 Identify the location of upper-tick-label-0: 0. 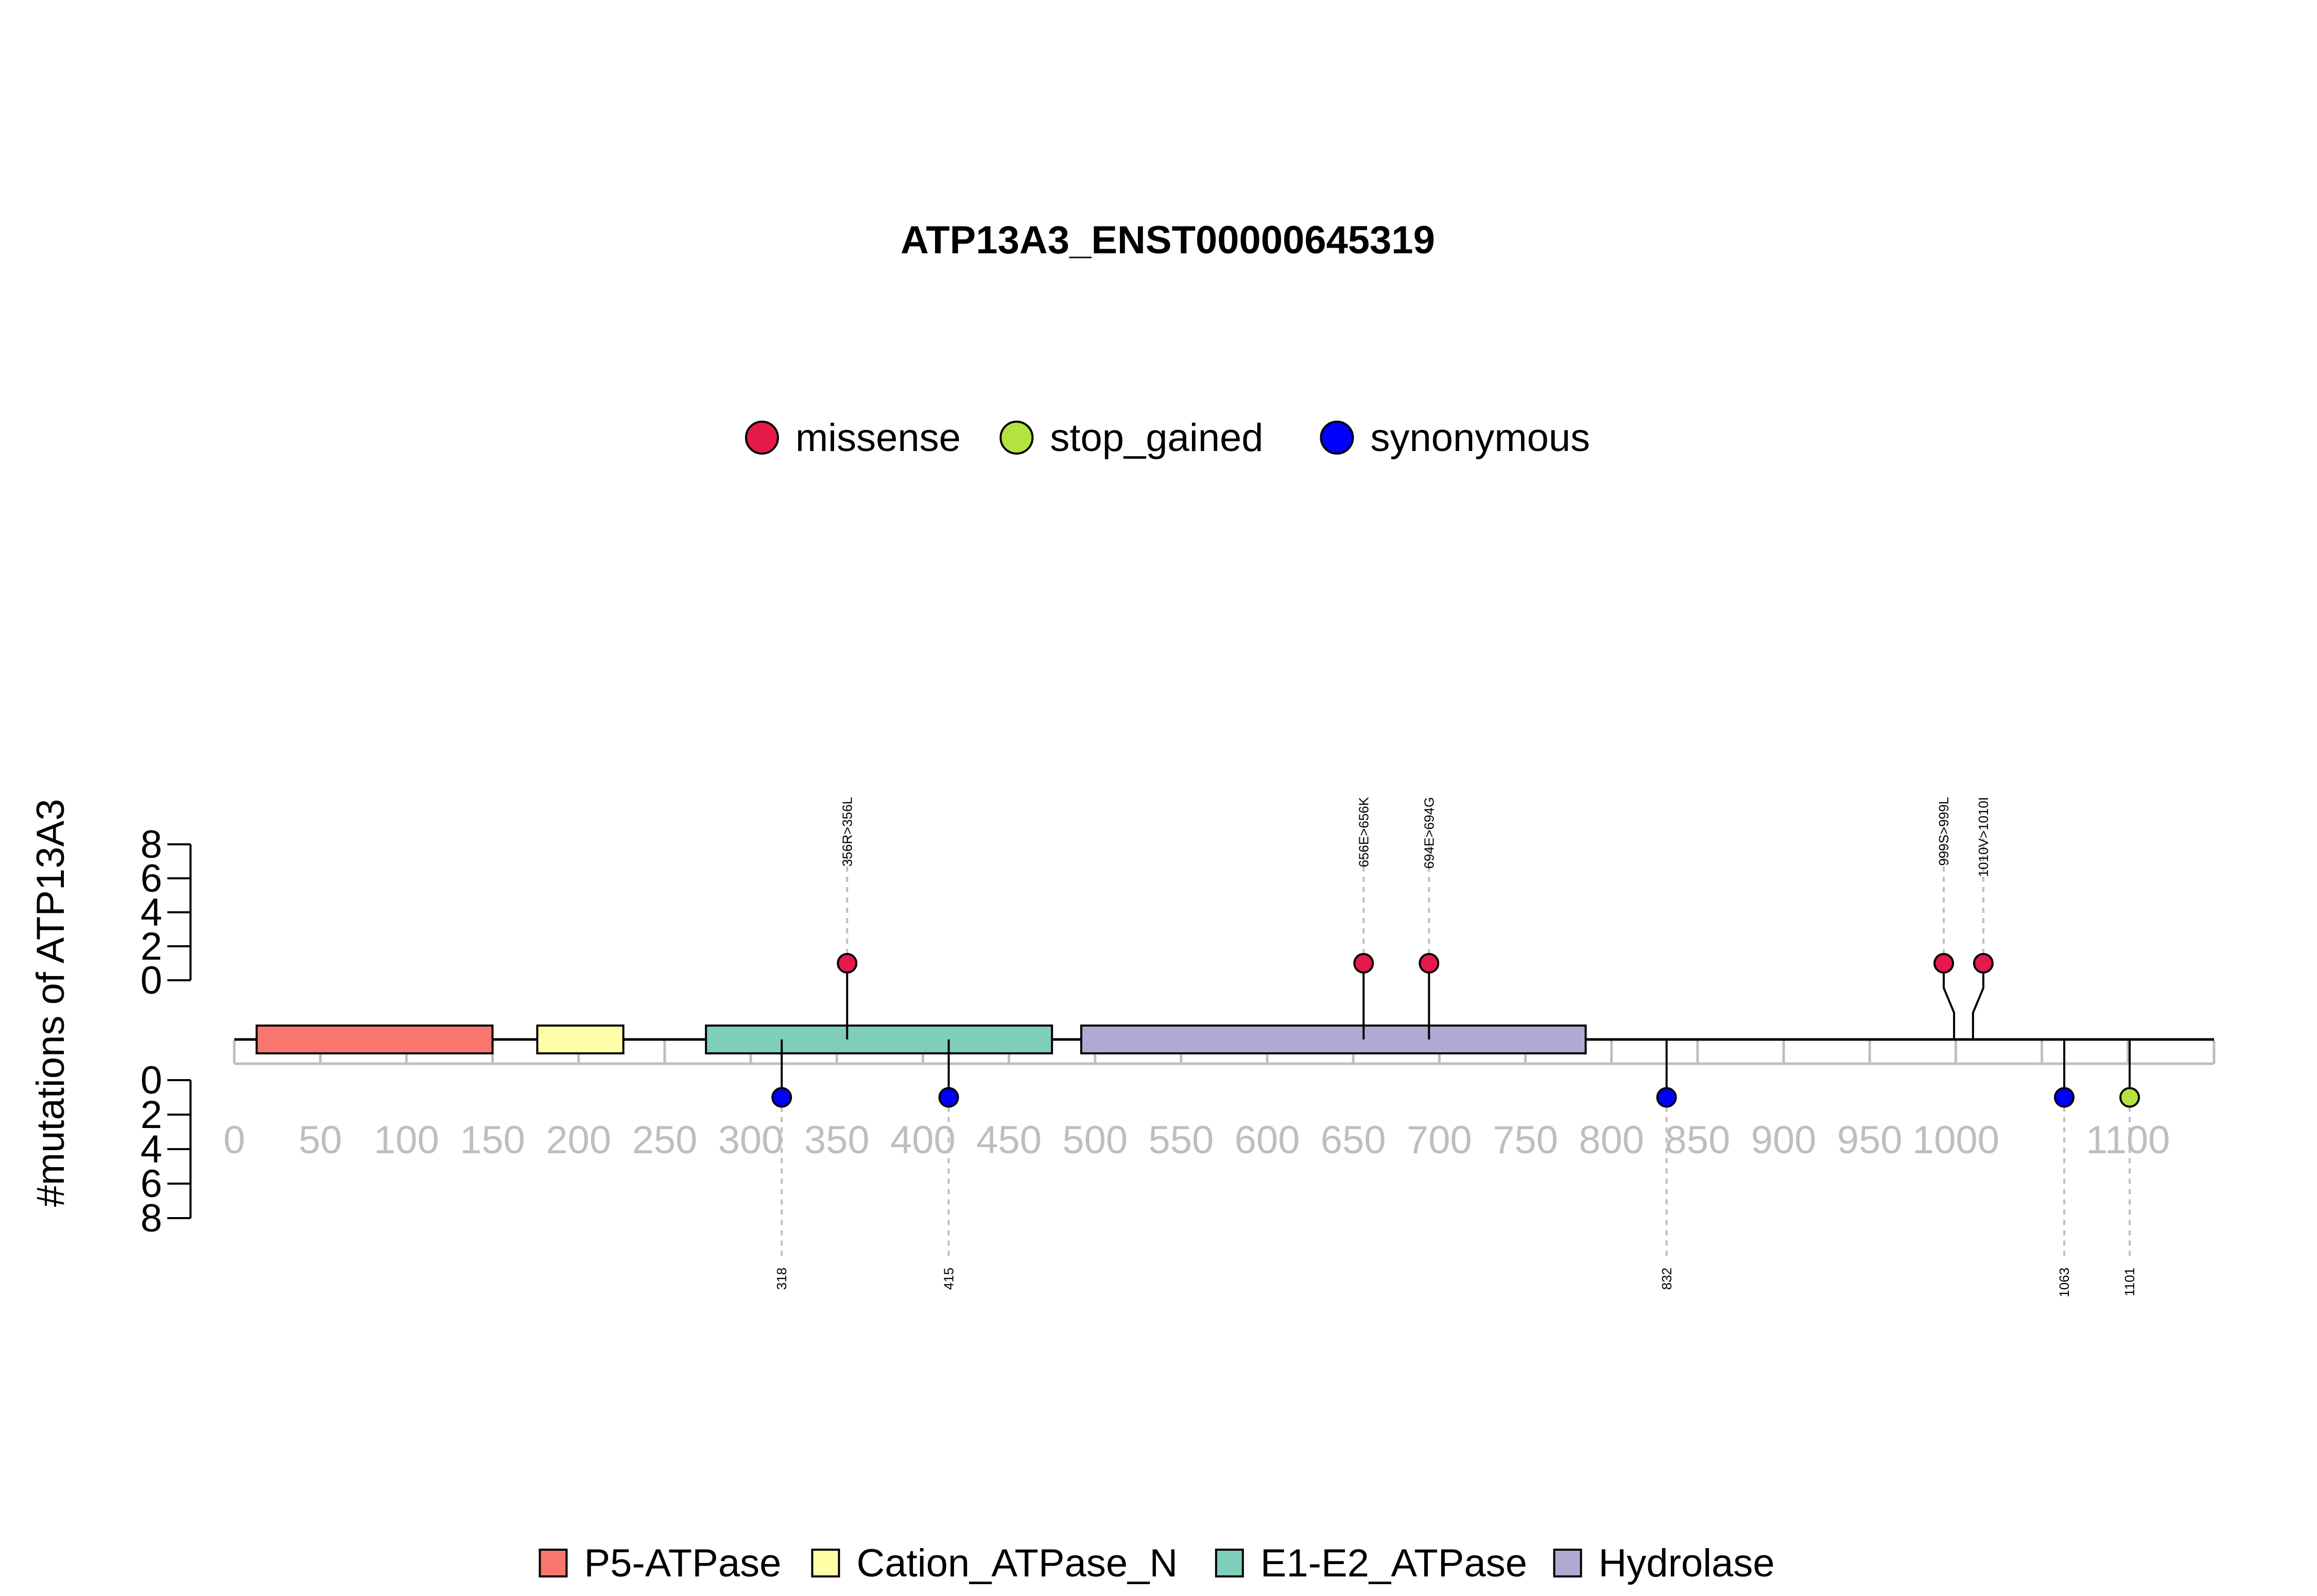
(151, 980).